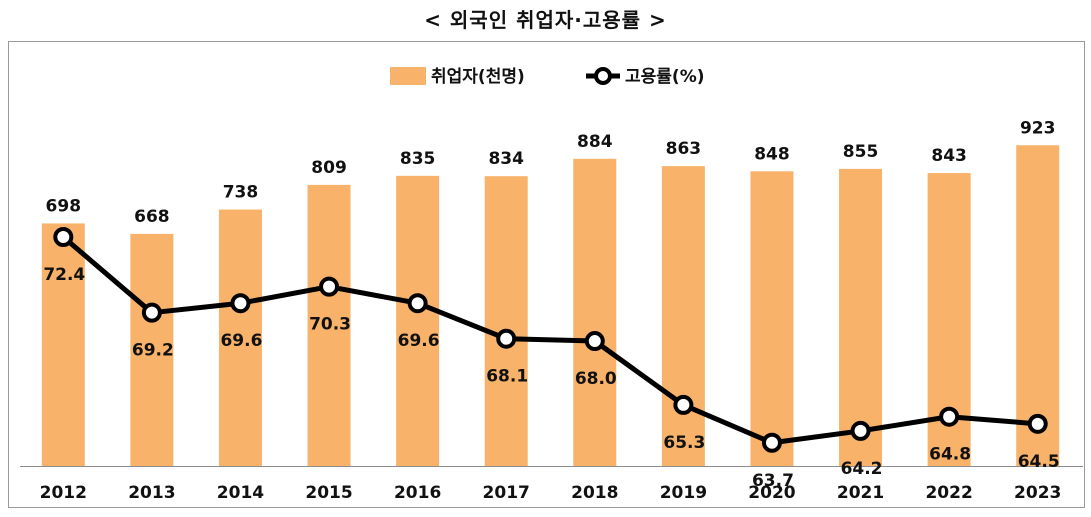 This screenshot has height=517, width=1091. What do you see at coordinates (594, 493) in the screenshot?
I see `x-tick-label: 2018` at bounding box center [594, 493].